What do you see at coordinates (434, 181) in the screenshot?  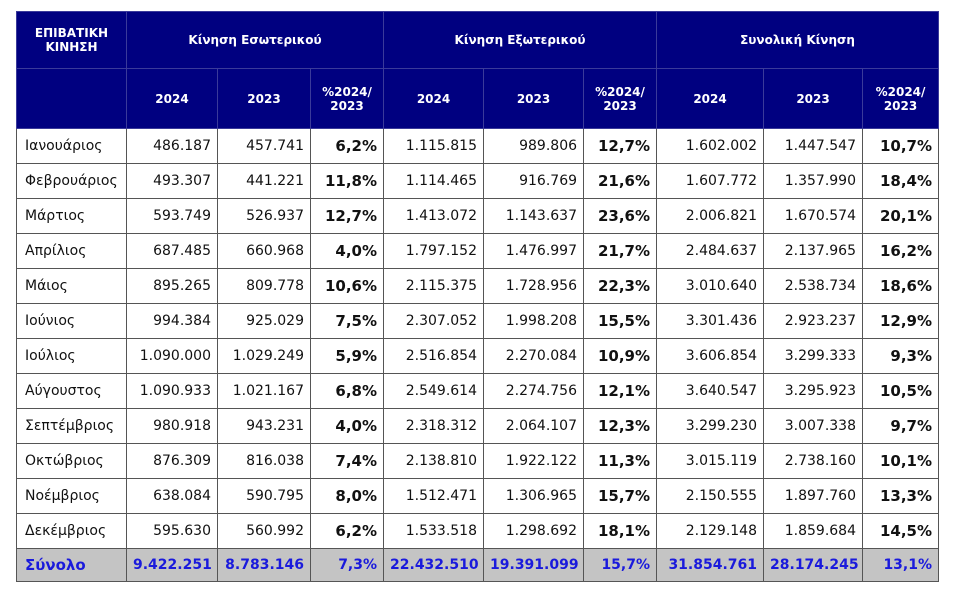 I see `international-2024-cell: 1.114.465` at bounding box center [434, 181].